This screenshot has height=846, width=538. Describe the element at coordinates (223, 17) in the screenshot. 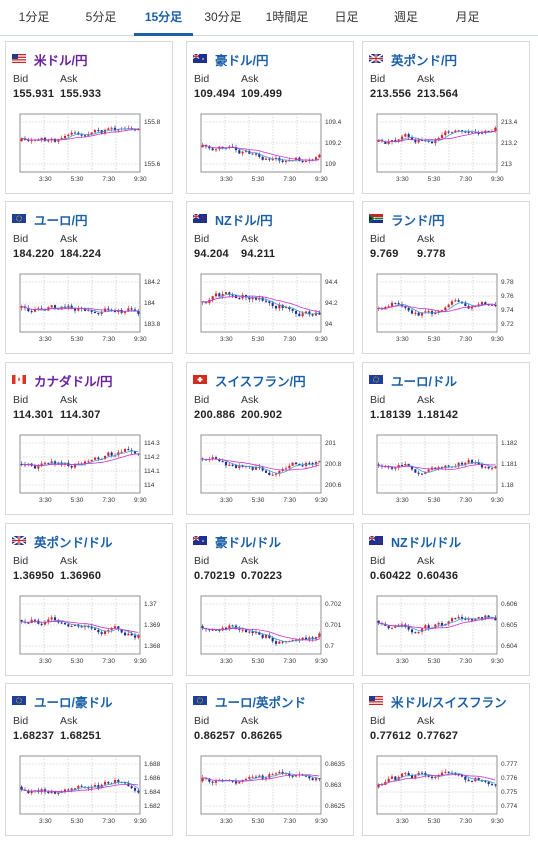

I see `tab-3: 30分足` at that location.